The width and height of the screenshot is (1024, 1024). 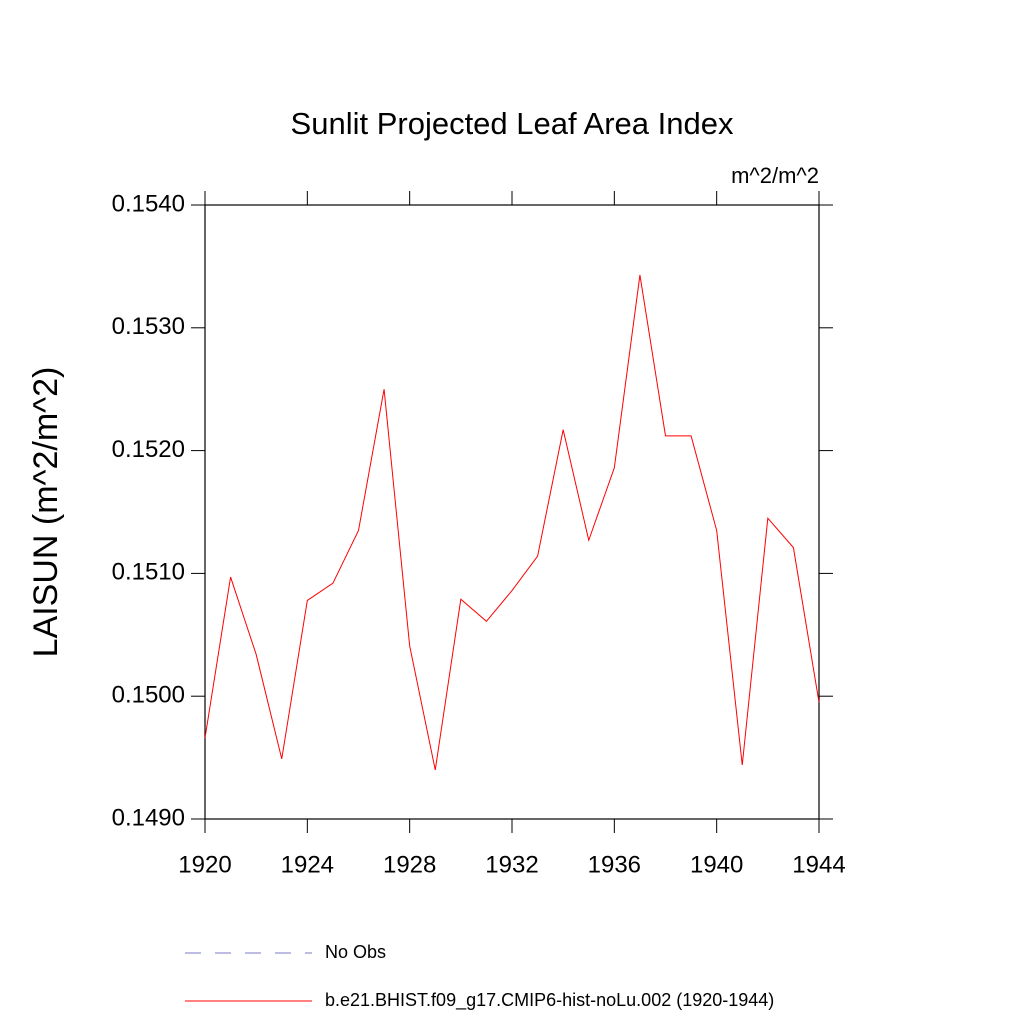 I want to click on x-tick-label: 1932, so click(x=511, y=864).